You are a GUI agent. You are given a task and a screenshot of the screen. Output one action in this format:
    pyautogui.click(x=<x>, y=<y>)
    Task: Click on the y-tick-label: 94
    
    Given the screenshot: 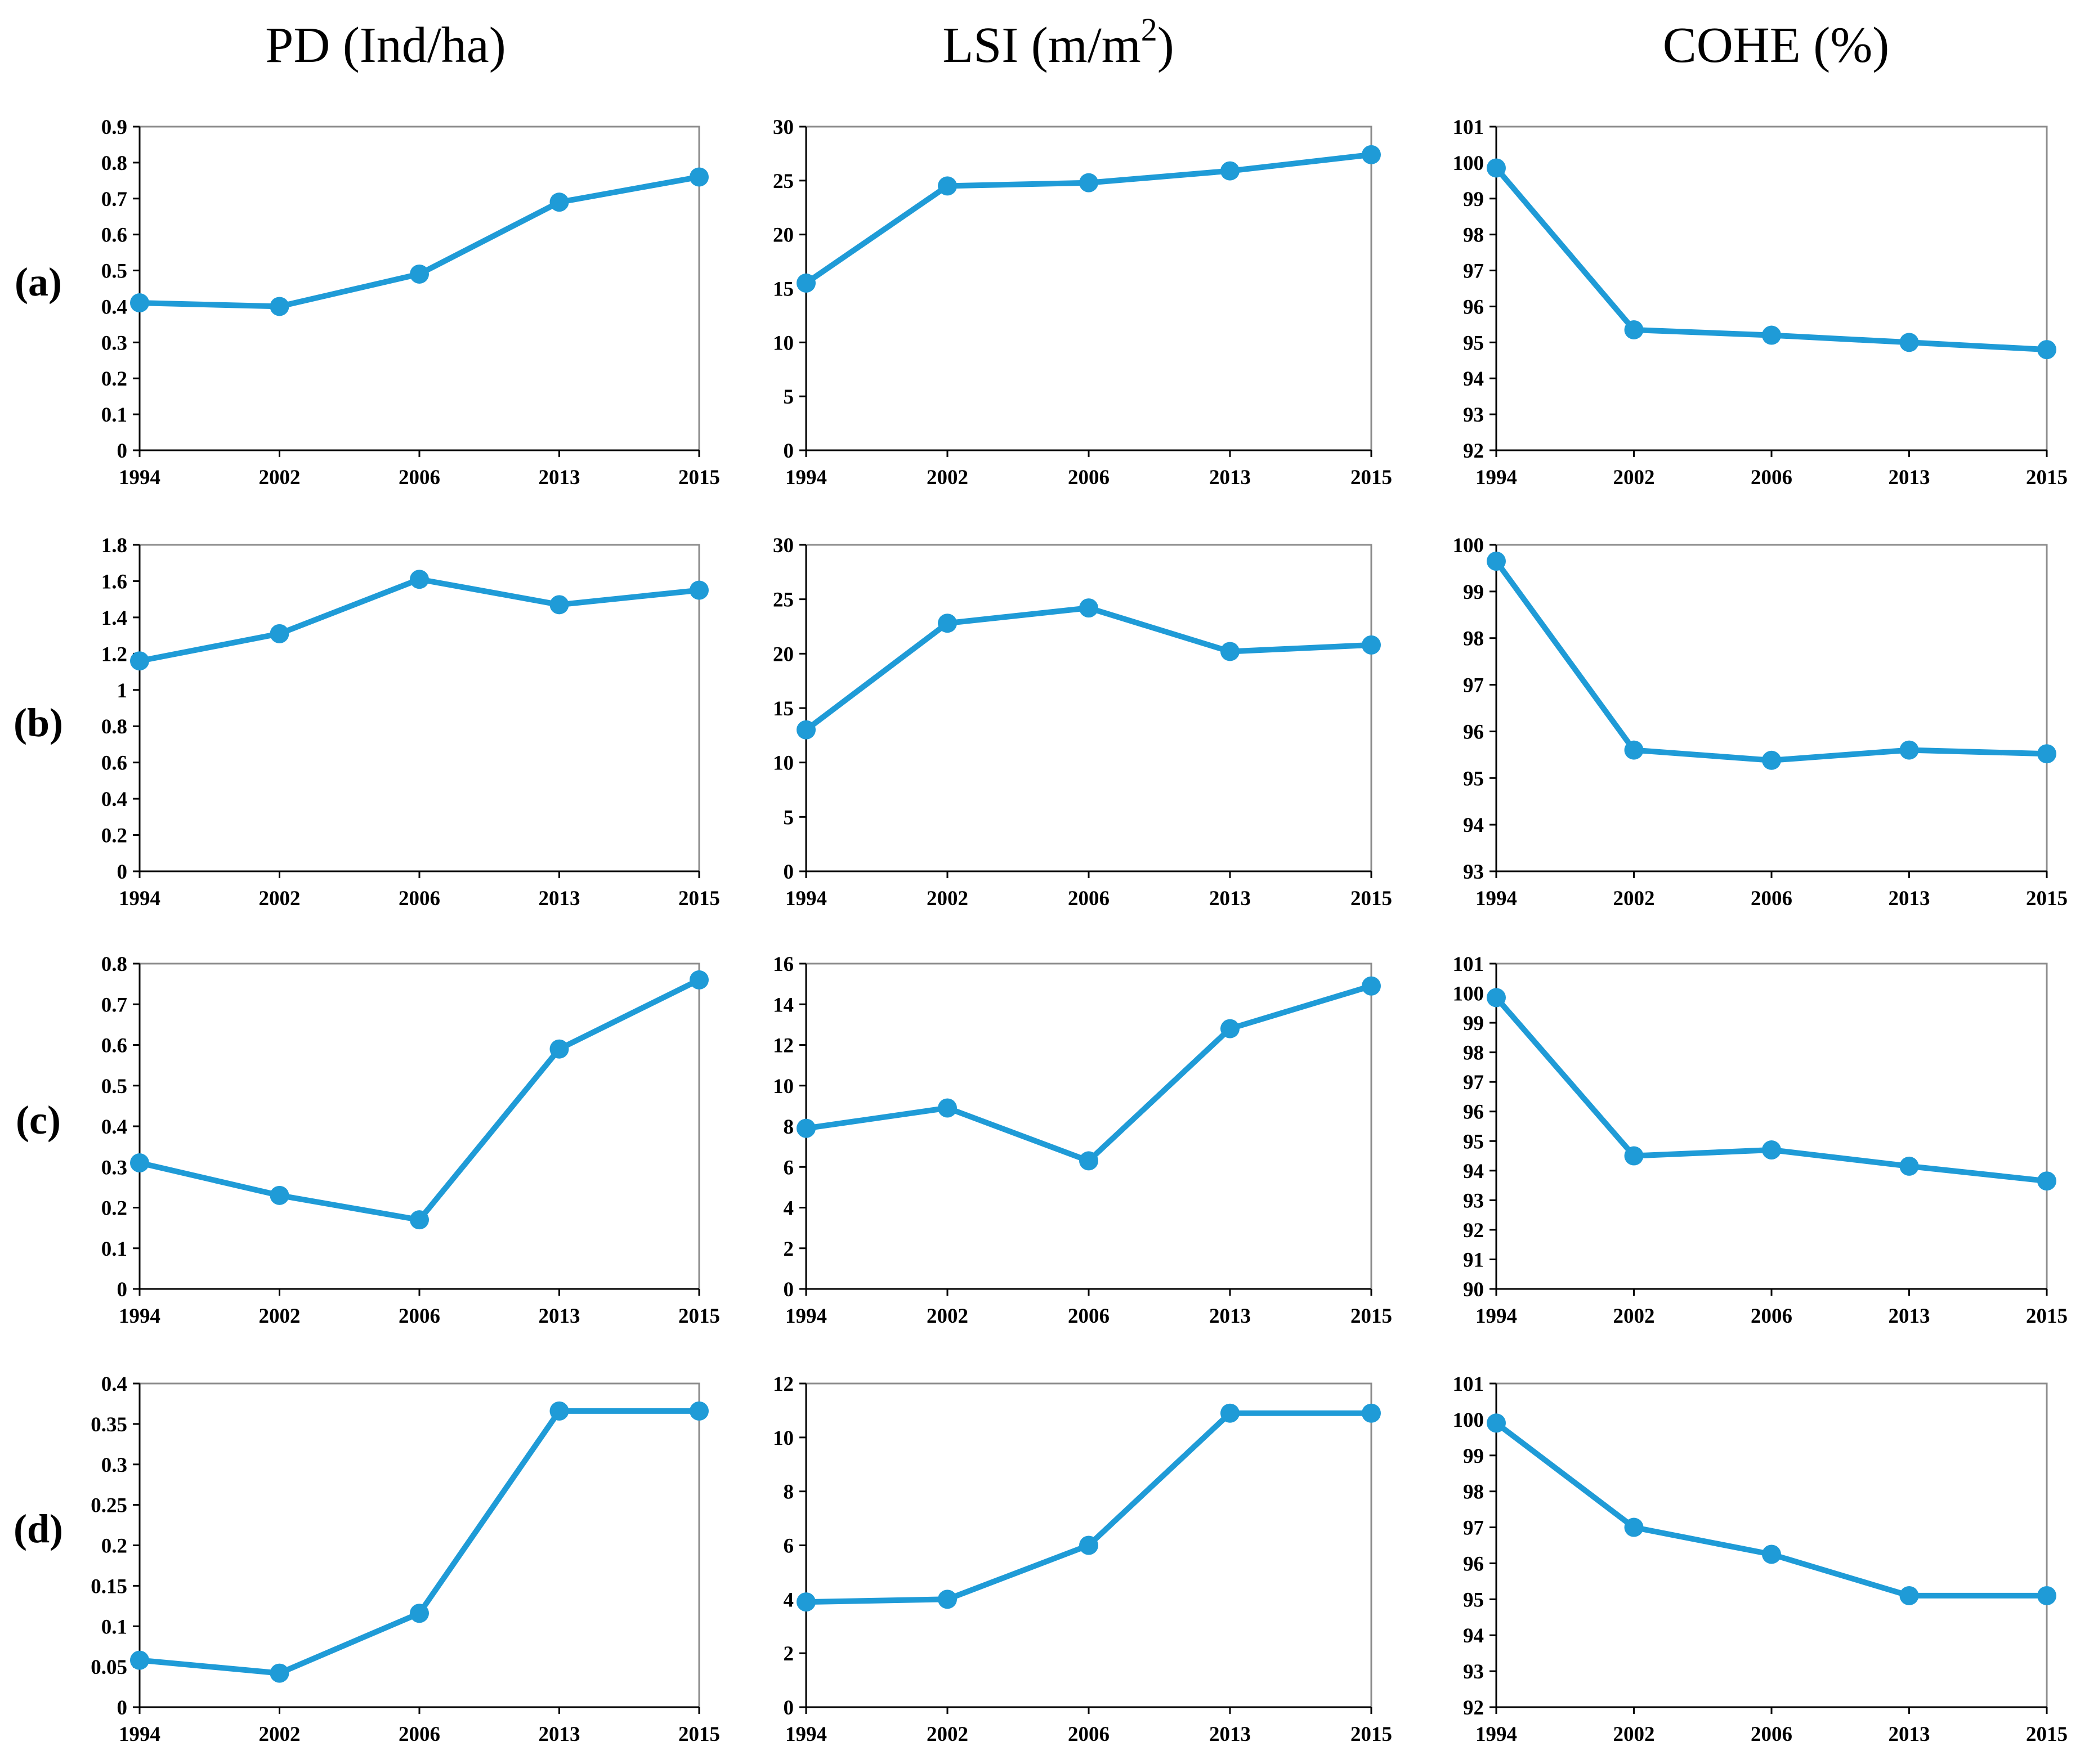 What is the action you would take?
    pyautogui.click(x=1473, y=379)
    